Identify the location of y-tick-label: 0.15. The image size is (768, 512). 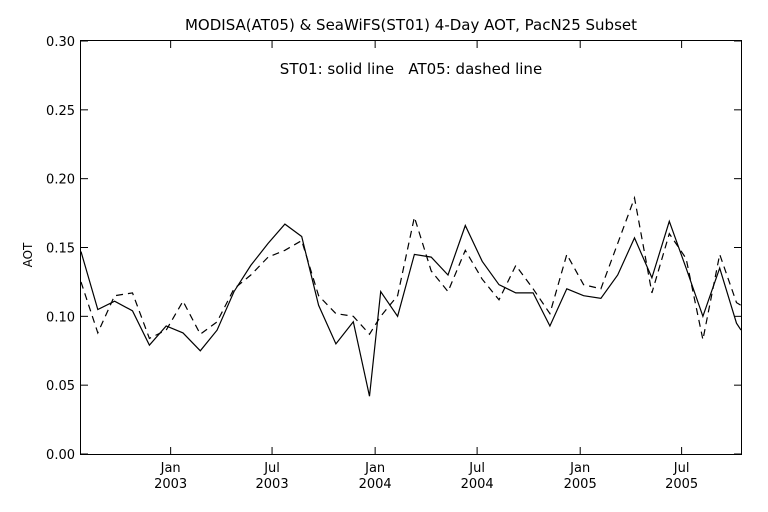
(60, 249).